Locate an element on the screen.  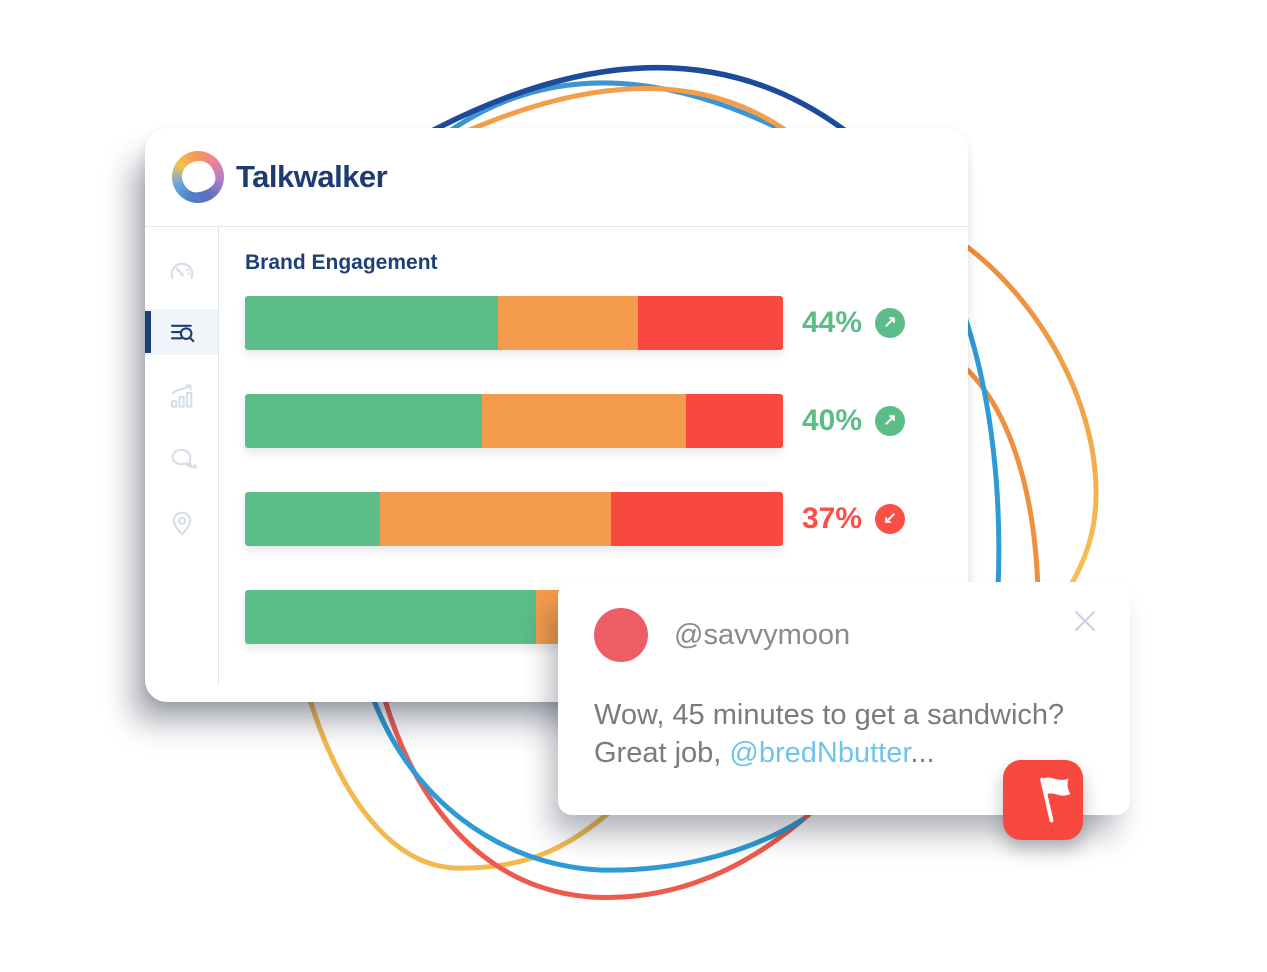
talkwalker-logo-text: Talkwalker is located at coordinates (312, 176).